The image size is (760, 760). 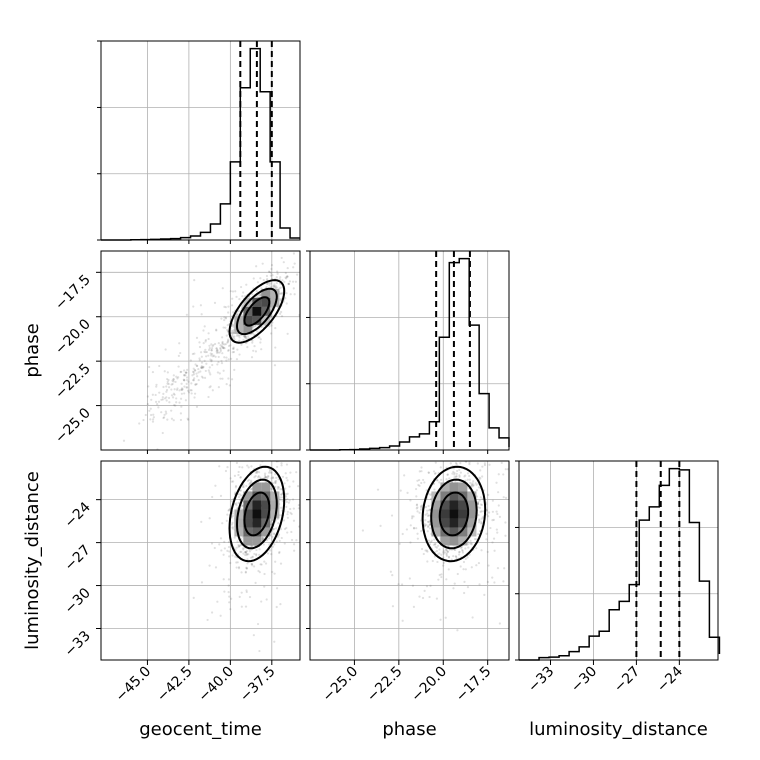 What do you see at coordinates (618, 729) in the screenshot?
I see `x-axis-label: luminosity_distance` at bounding box center [618, 729].